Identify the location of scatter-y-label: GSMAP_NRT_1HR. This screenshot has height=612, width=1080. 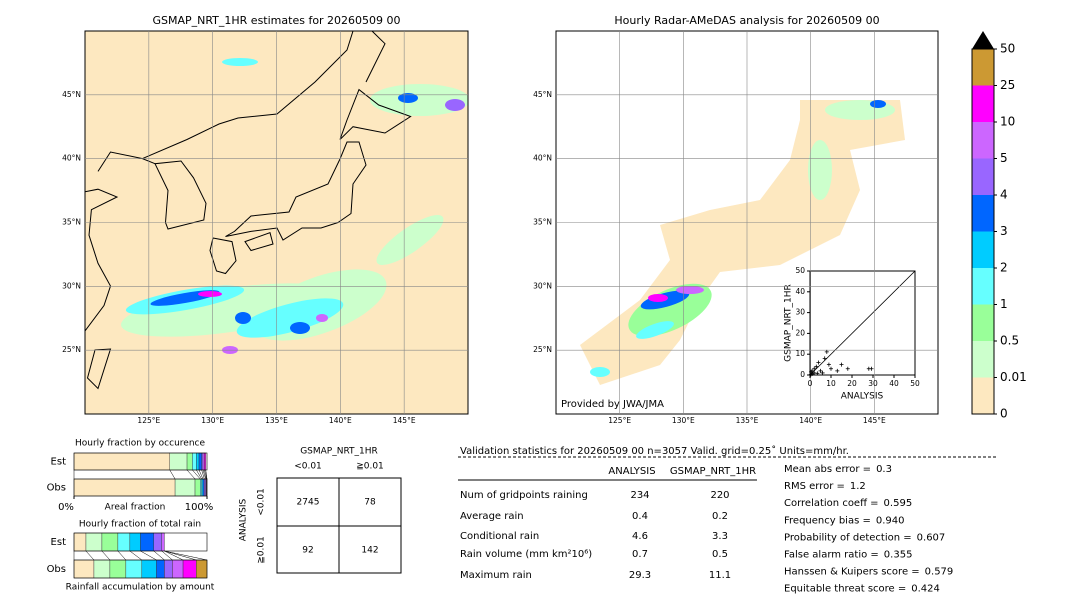
(789, 323).